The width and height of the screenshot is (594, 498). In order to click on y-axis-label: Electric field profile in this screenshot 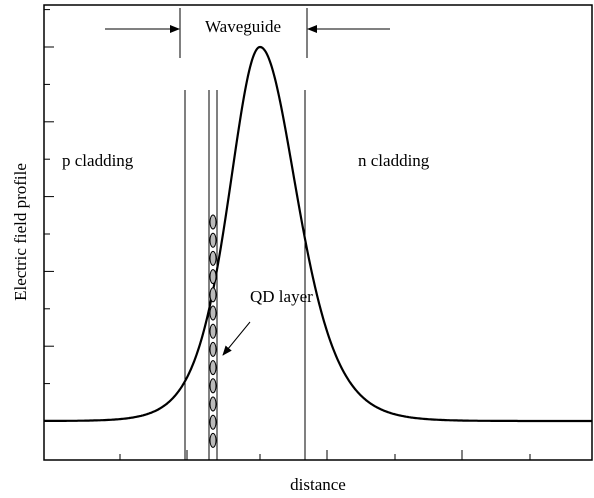, I will do `click(20, 232)`.